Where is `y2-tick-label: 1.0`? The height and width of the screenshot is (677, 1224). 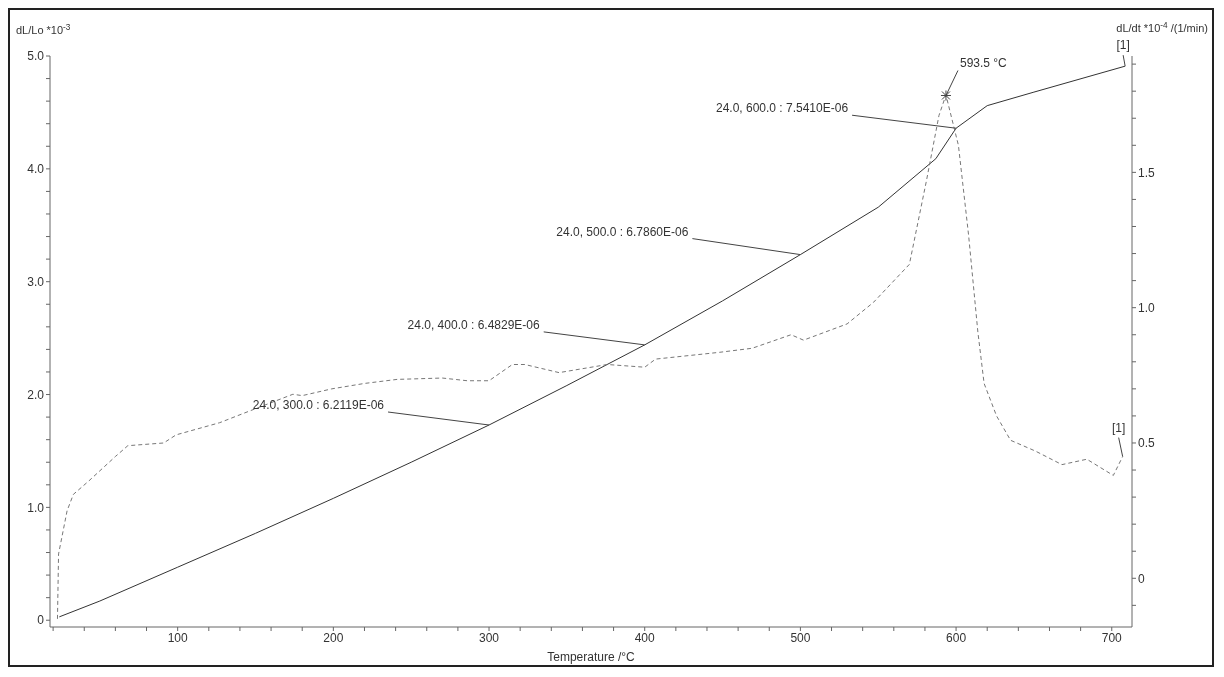 y2-tick-label: 1.0 is located at coordinates (1147, 307).